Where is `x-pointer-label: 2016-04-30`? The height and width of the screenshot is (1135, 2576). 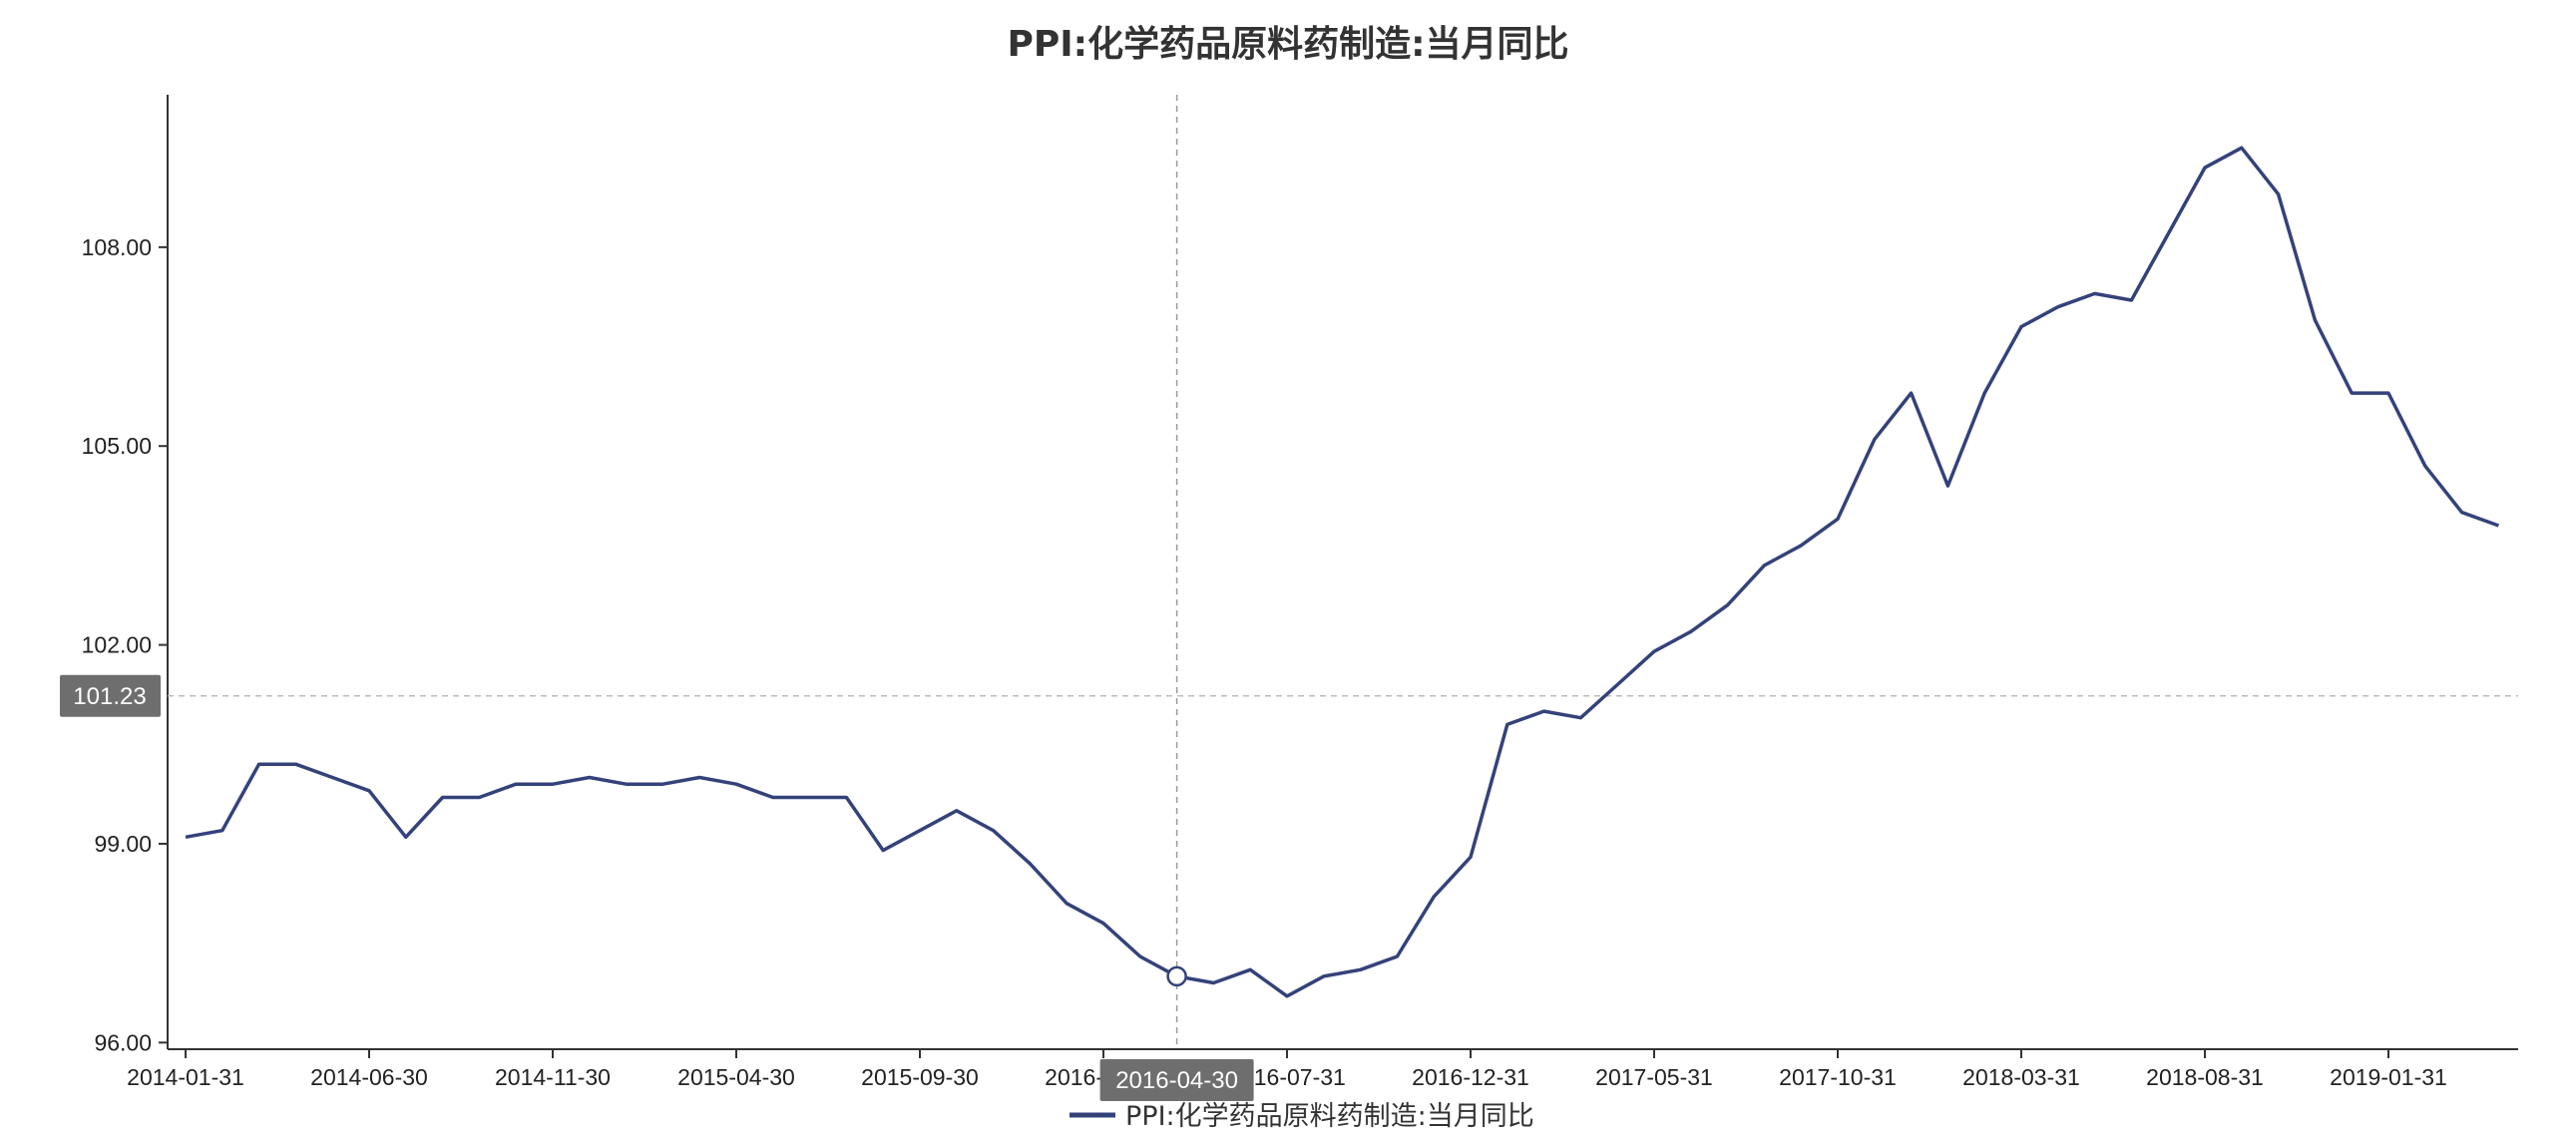 x-pointer-label: 2016-04-30 is located at coordinates (1176, 1080).